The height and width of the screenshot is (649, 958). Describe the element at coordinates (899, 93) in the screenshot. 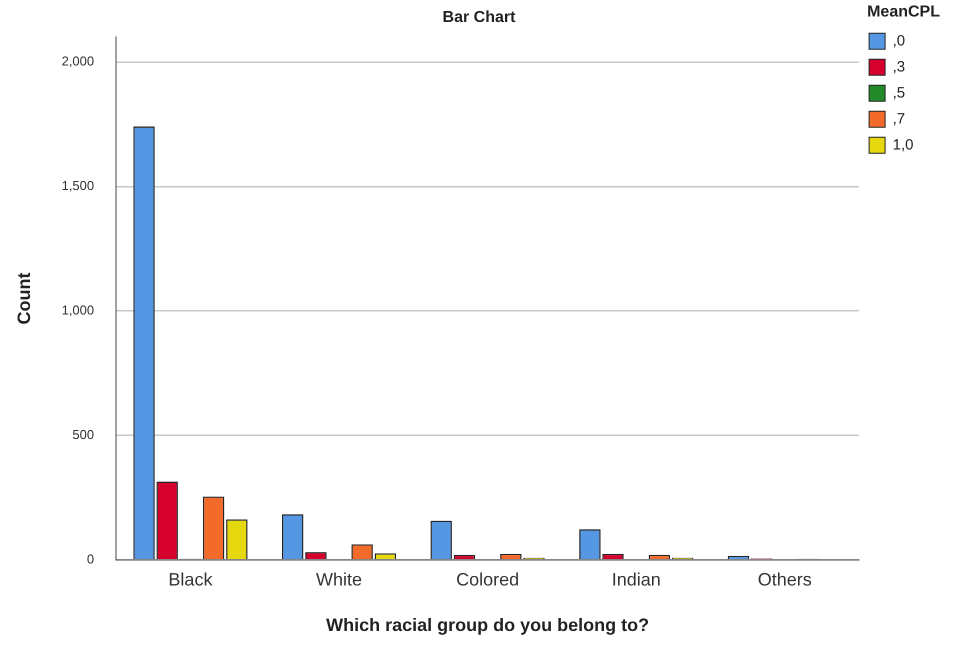

I see `legend-label: ,5` at that location.